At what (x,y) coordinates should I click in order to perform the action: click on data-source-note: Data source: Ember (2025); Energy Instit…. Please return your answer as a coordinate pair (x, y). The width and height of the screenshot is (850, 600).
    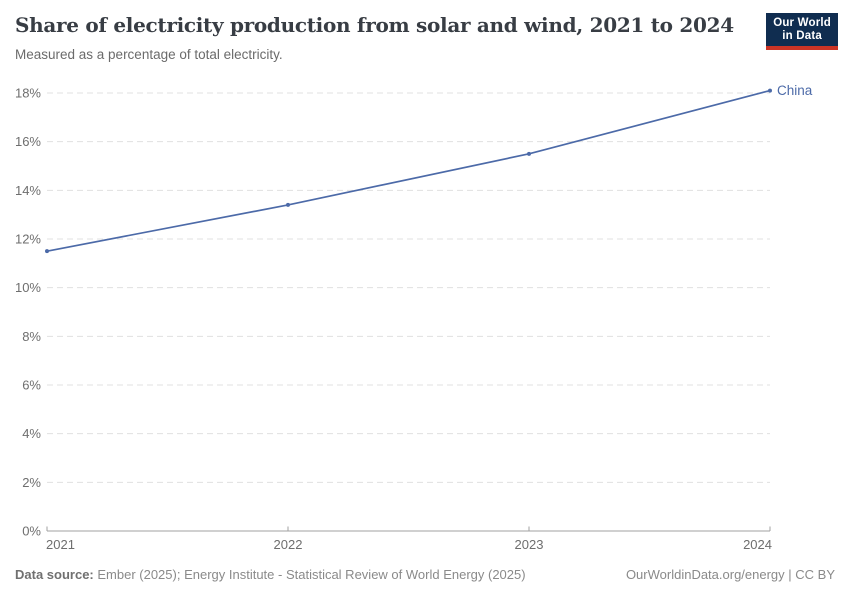
    Looking at the image, I should click on (270, 574).